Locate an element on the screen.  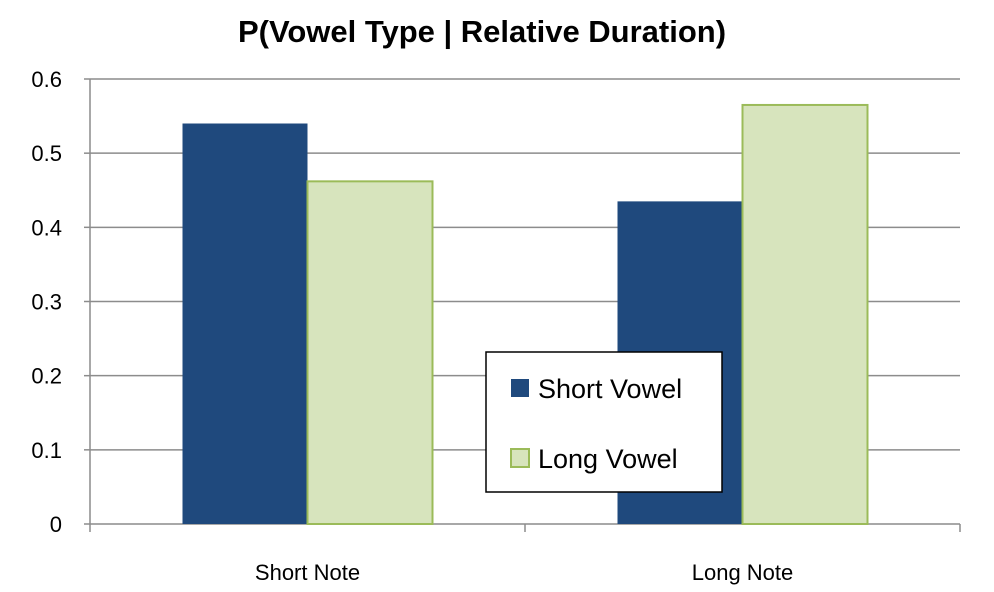
chart-title: P(Vowel Type | Relative Duration) is located at coordinates (482, 31).